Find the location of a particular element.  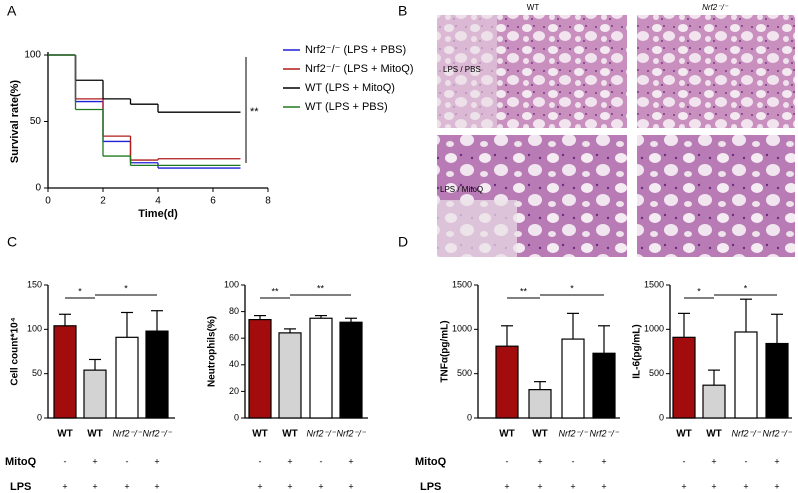

y-tick-label: 150 is located at coordinates (34, 284).